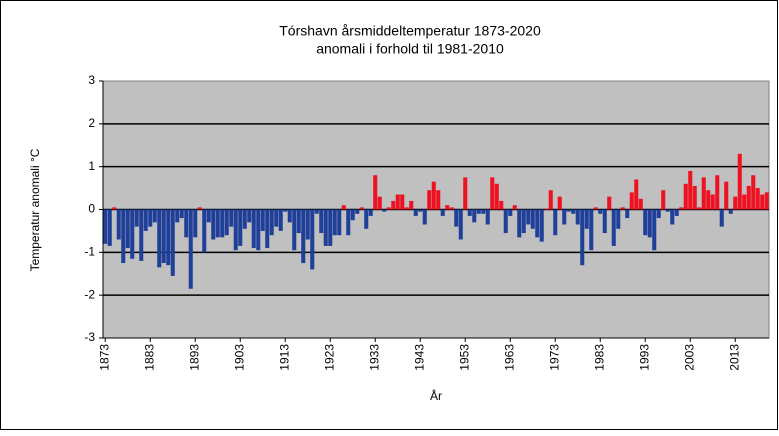 The image size is (779, 436). What do you see at coordinates (410, 49) in the screenshot?
I see `chart-subtitle: anomali i forhold til 1981-2010` at bounding box center [410, 49].